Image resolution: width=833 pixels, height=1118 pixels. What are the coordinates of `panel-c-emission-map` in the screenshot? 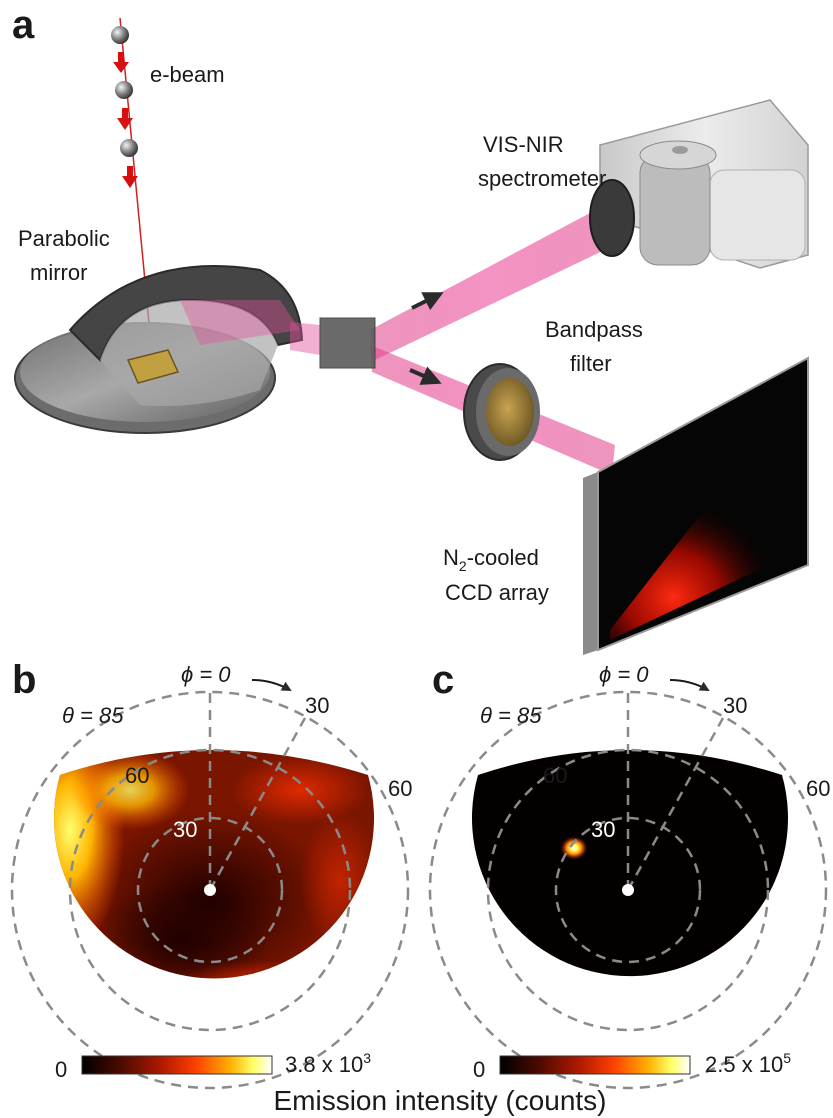 It's located at (630, 863).